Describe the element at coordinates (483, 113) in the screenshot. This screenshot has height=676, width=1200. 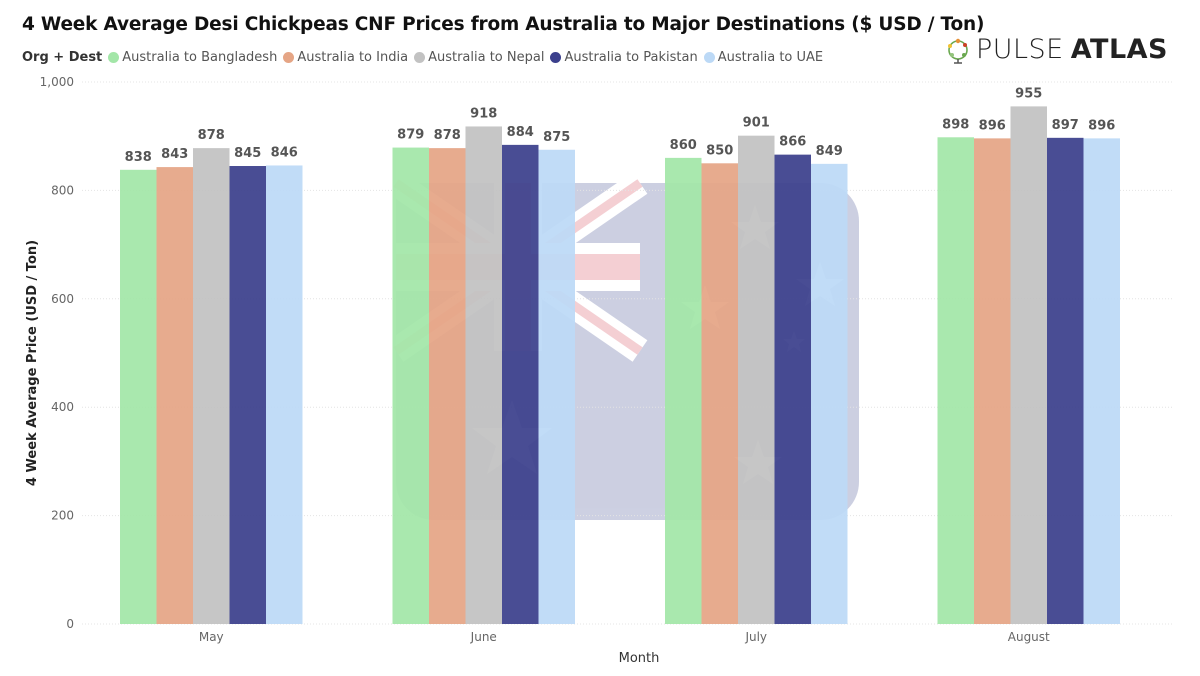
I see `data-label: 918` at that location.